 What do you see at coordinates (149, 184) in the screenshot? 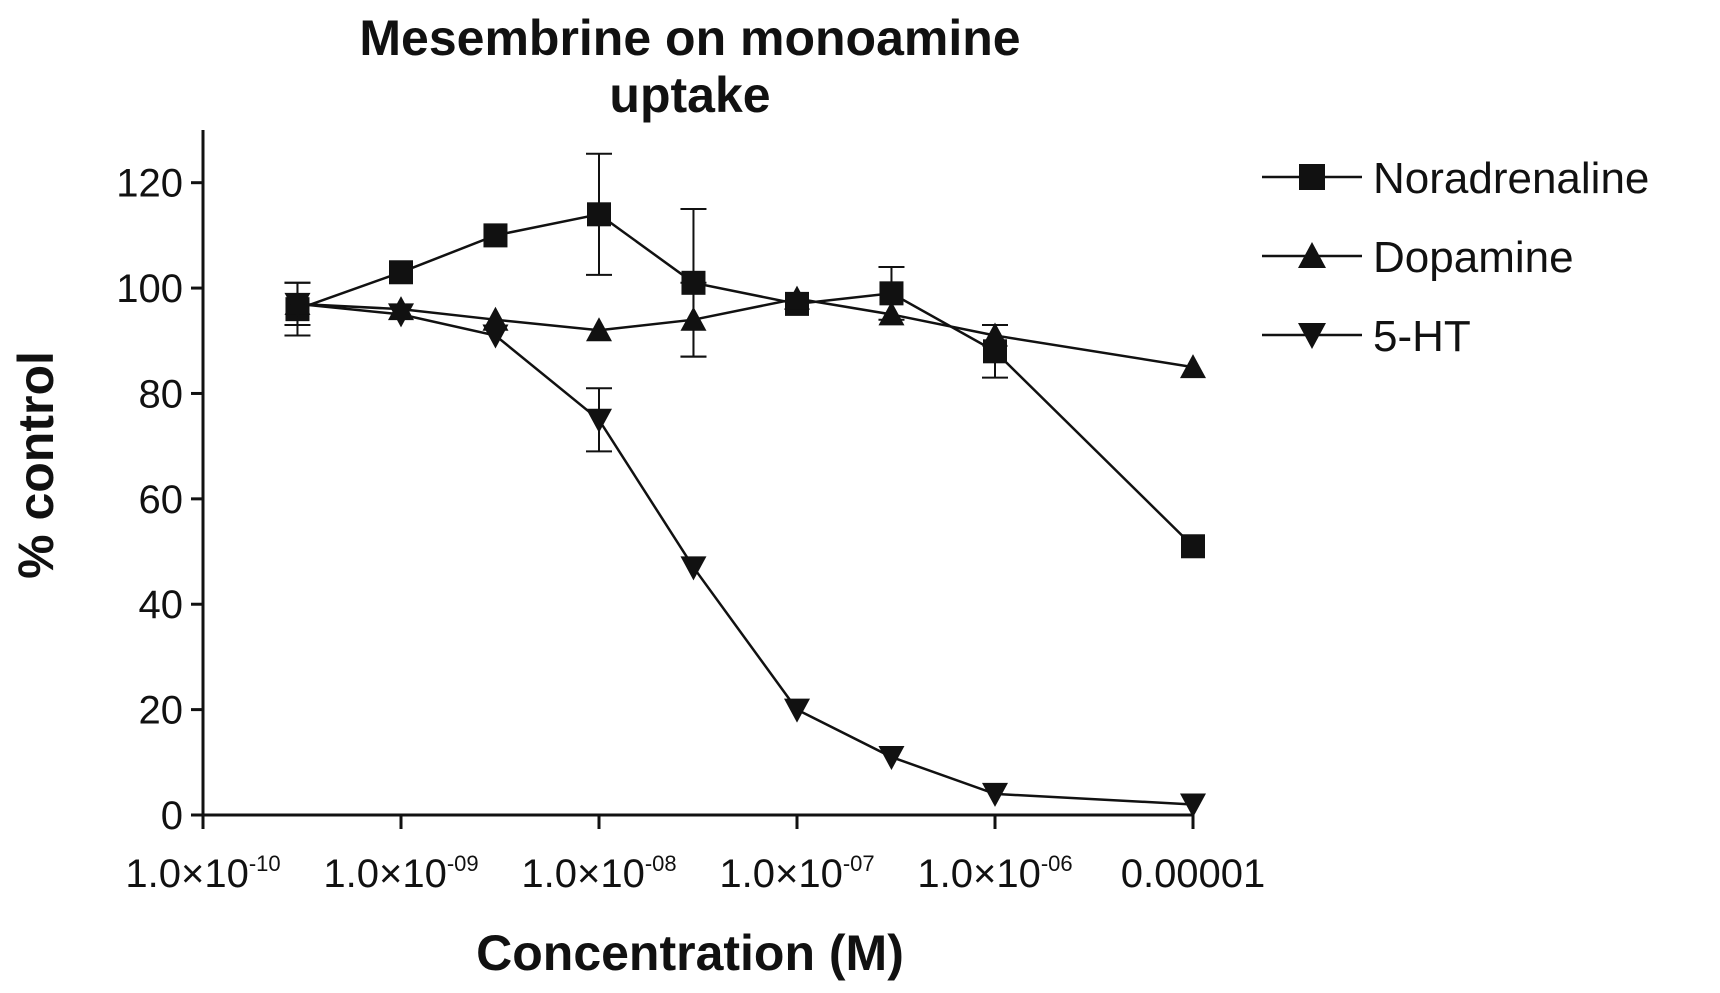
I see `y-tick-label: 120` at bounding box center [149, 184].